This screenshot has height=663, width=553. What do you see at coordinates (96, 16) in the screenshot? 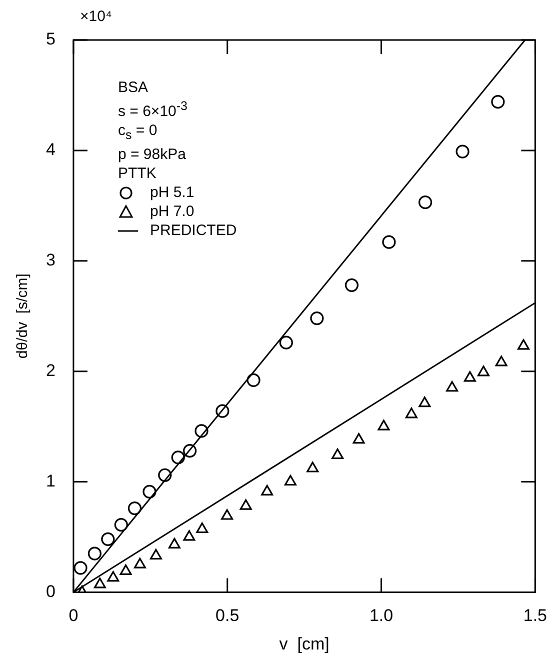
I see `text: ×10⁴` at bounding box center [96, 16].